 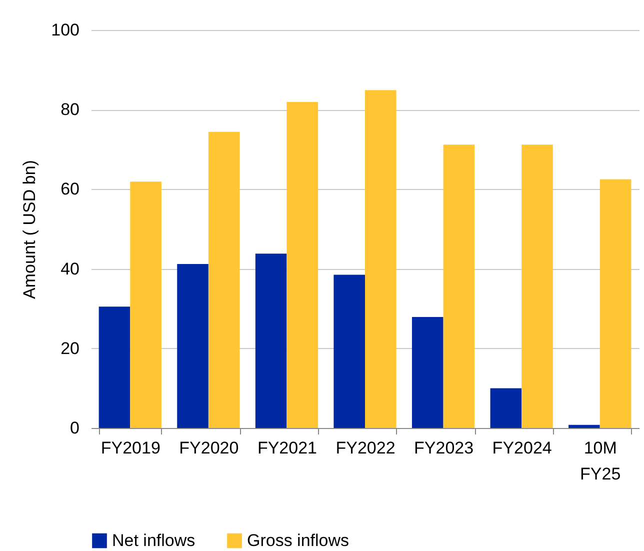 What do you see at coordinates (209, 448) in the screenshot?
I see `x-tick-label: FY2020` at bounding box center [209, 448].